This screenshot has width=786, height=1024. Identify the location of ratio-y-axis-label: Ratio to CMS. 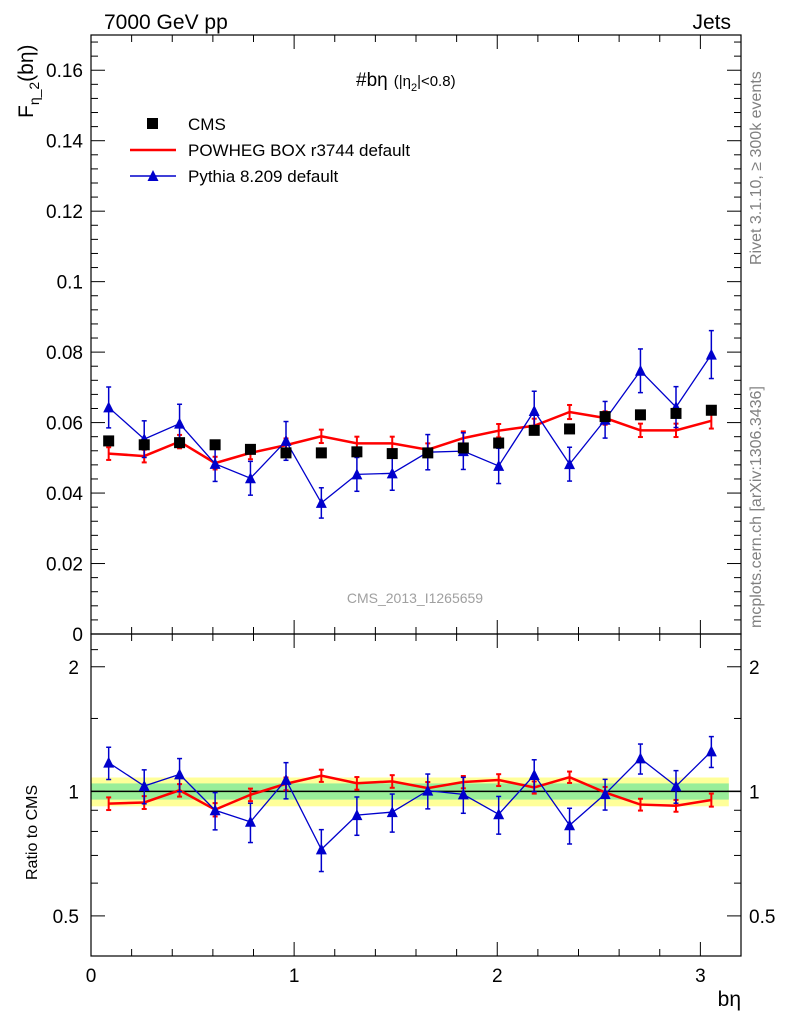
(32, 832).